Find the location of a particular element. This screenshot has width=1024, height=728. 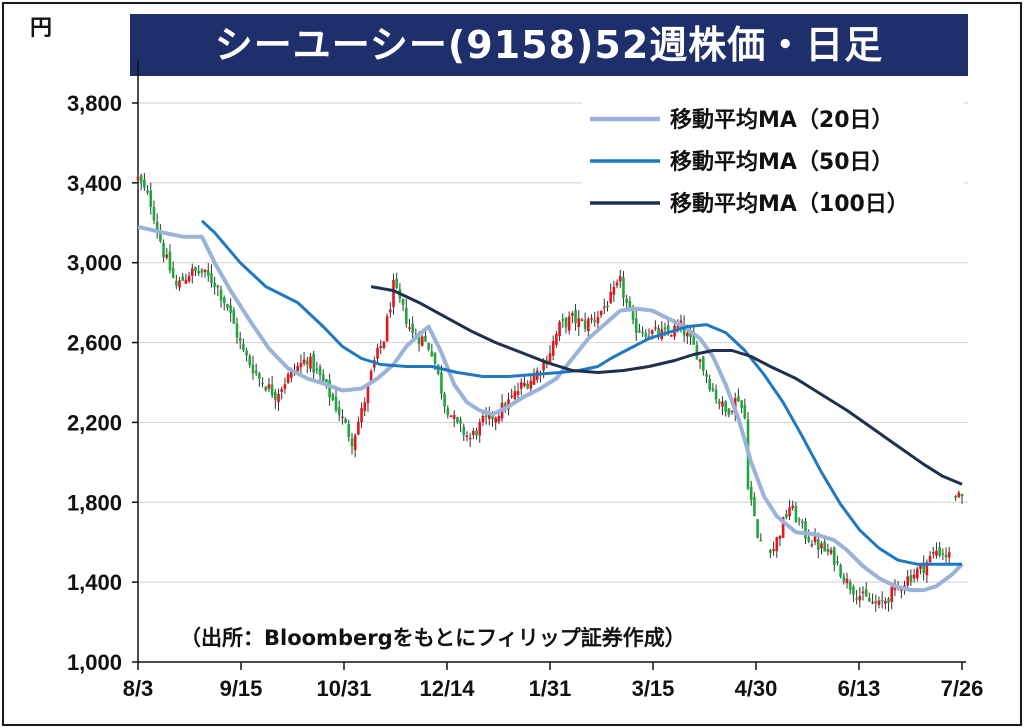

x-axis: 8/3 9/15 10/31 12/14 1/31 3/15 4/30 6/13 7/26 is located at coordinates (553, 681).